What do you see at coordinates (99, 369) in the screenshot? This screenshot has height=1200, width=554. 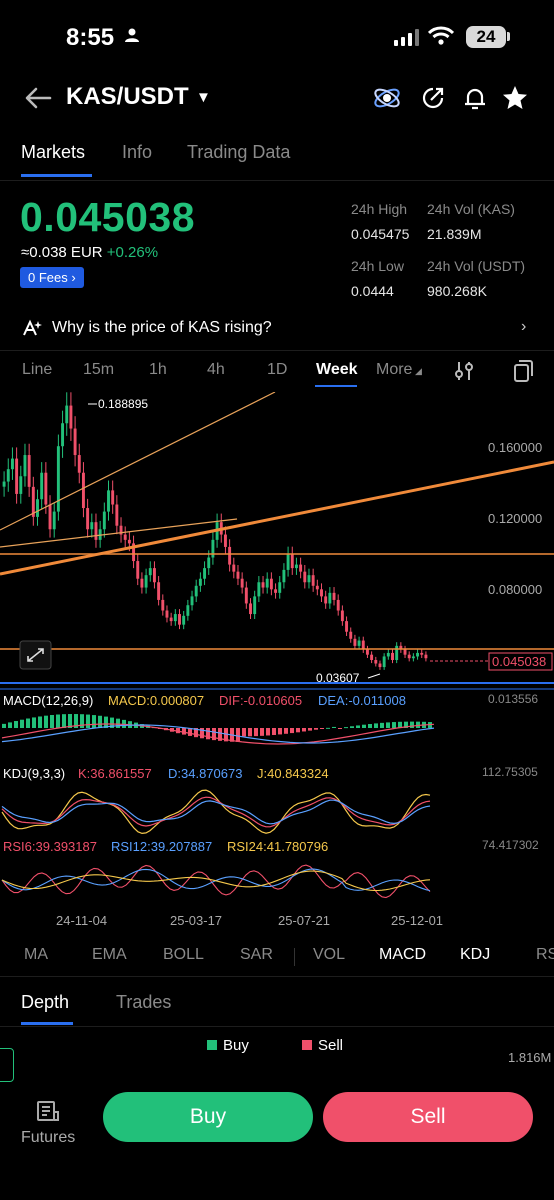 I see `interval-15m: 15m` at bounding box center [99, 369].